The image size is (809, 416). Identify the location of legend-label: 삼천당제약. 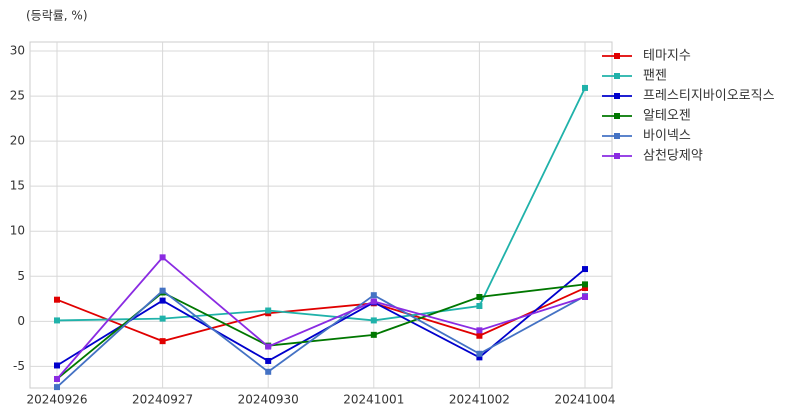
(673, 156).